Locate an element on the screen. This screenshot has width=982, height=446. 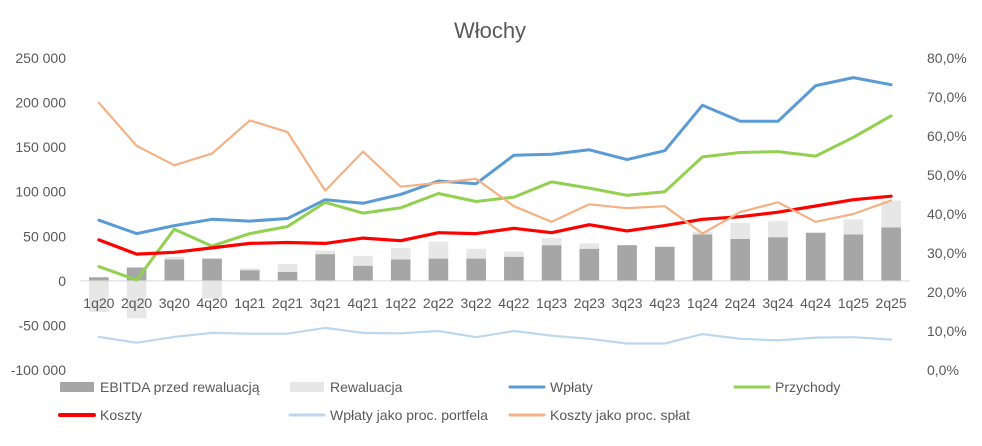
x-tick-label: 2q22 is located at coordinates (438, 303).